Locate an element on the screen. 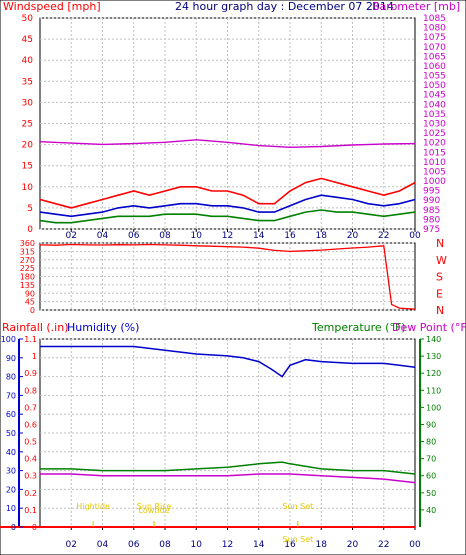 This screenshot has height=555, width=466. y-tick-label-rainfall: 0 is located at coordinates (34, 527).